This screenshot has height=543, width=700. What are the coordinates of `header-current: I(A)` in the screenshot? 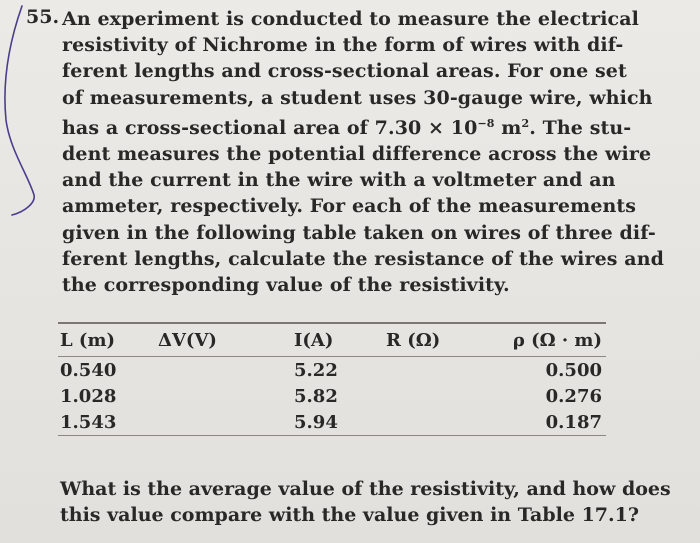 It's located at (314, 340).